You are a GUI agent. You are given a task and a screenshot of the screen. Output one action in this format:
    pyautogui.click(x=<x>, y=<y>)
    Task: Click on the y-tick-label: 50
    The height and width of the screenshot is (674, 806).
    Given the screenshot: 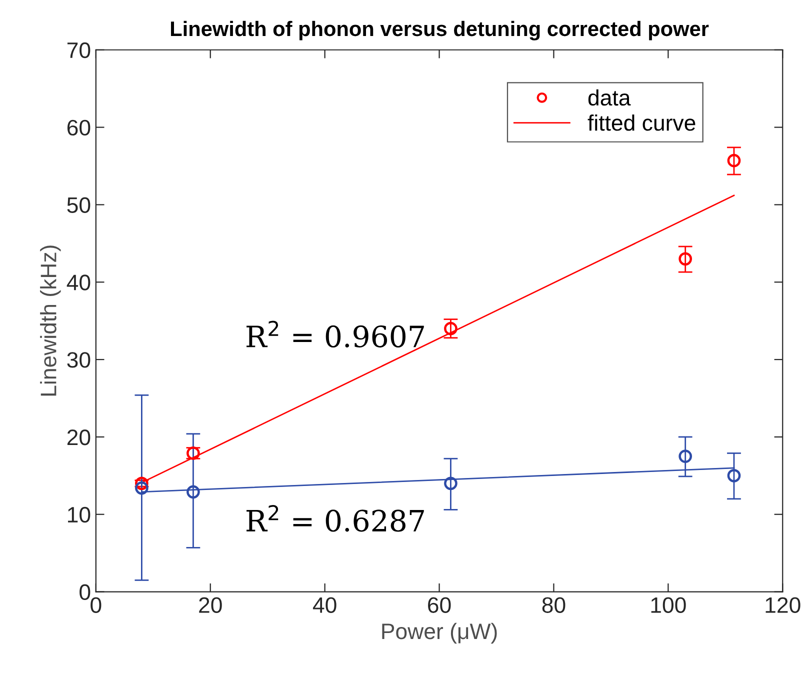 What is the action you would take?
    pyautogui.click(x=78, y=205)
    